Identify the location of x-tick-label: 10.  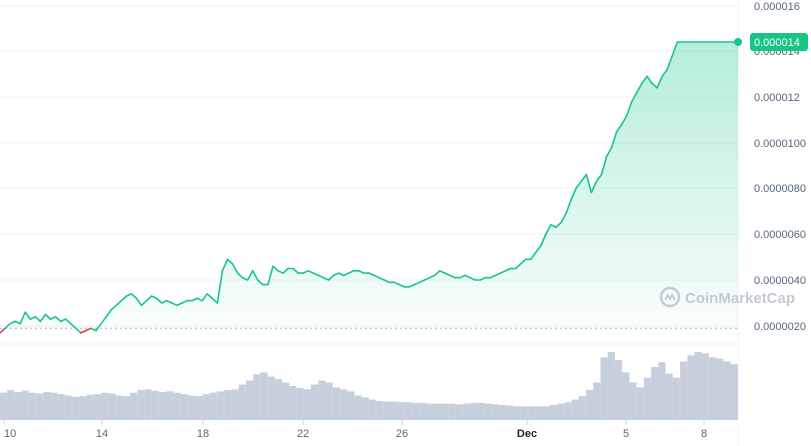
(10, 434).